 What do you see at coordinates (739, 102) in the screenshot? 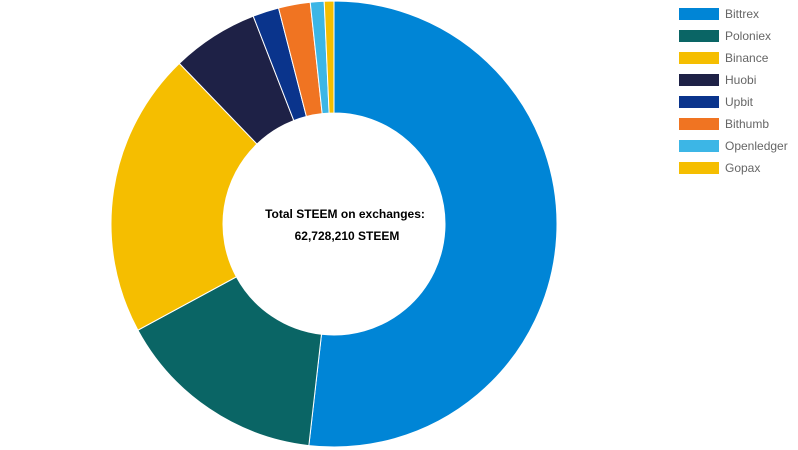
I see `legend-label: Upbit` at bounding box center [739, 102].